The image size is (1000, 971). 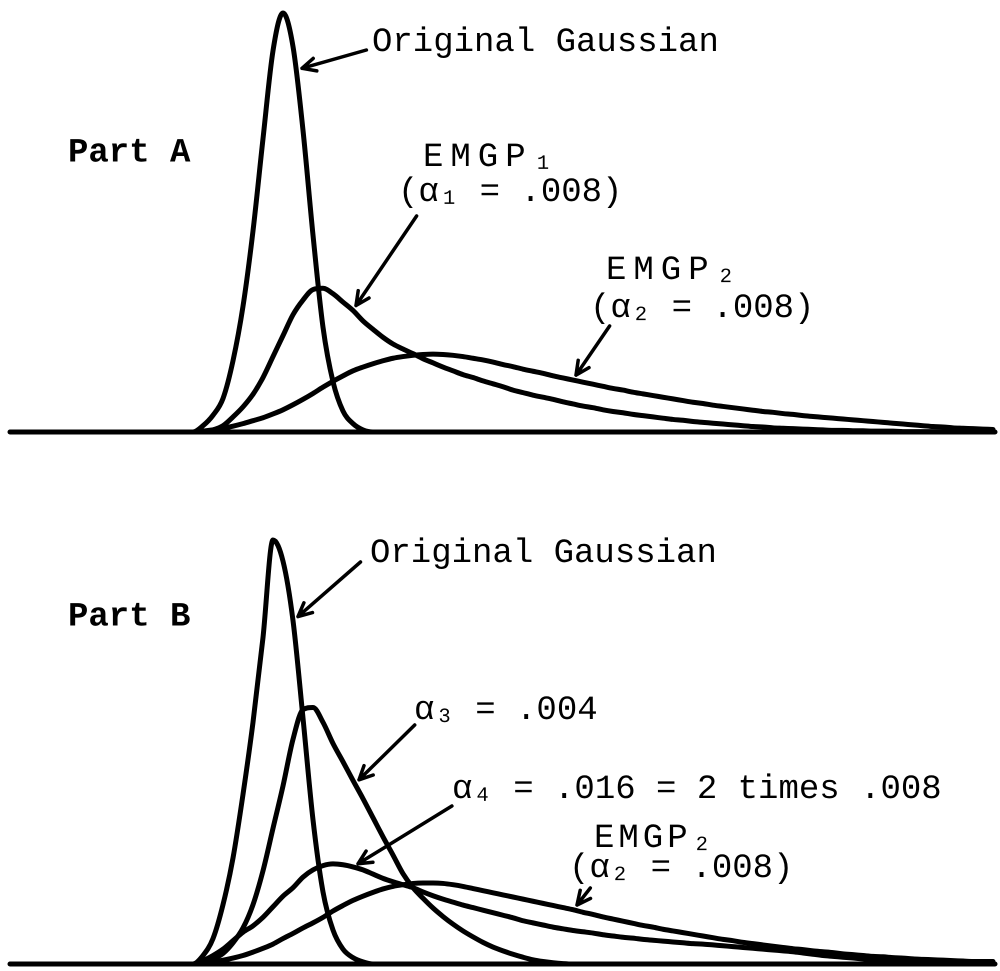 What do you see at coordinates (130, 153) in the screenshot?
I see `annotation: Part A` at bounding box center [130, 153].